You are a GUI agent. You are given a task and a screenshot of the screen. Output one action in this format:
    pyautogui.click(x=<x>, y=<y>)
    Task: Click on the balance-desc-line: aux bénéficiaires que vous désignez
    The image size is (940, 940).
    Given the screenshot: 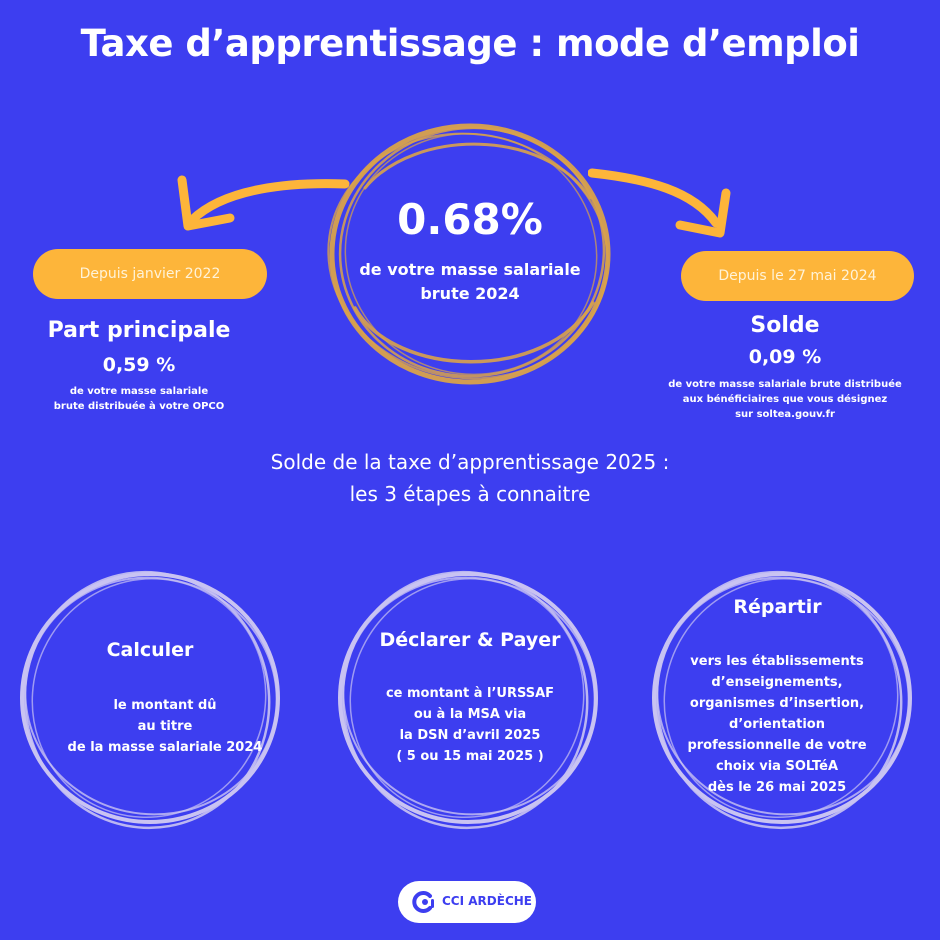 What is the action you would take?
    pyautogui.click(x=785, y=399)
    